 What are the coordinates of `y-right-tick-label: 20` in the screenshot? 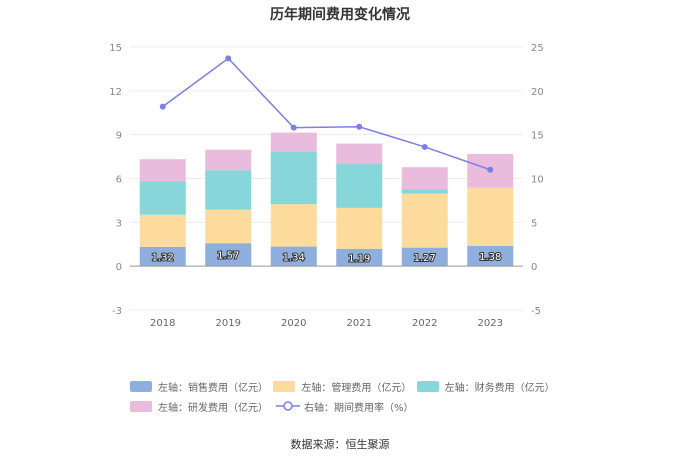 It's located at (537, 92).